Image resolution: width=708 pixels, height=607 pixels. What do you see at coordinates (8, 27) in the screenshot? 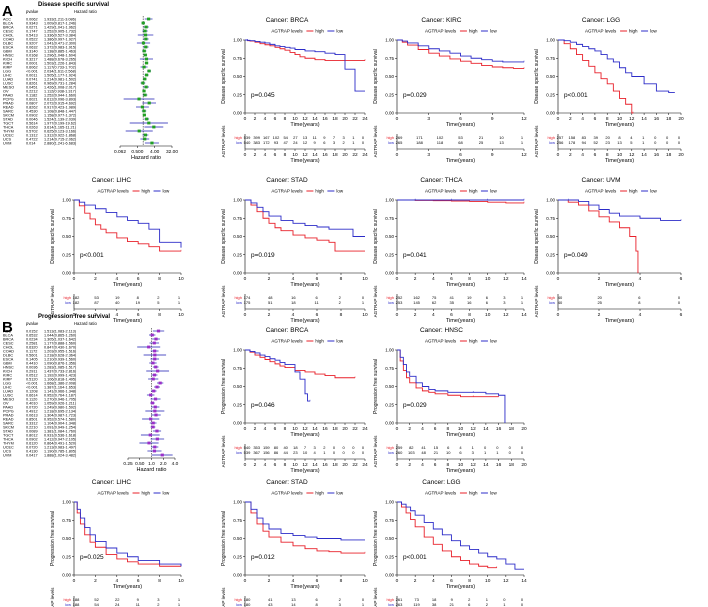
I see `forest-row-name: BRCA` at bounding box center [8, 27].